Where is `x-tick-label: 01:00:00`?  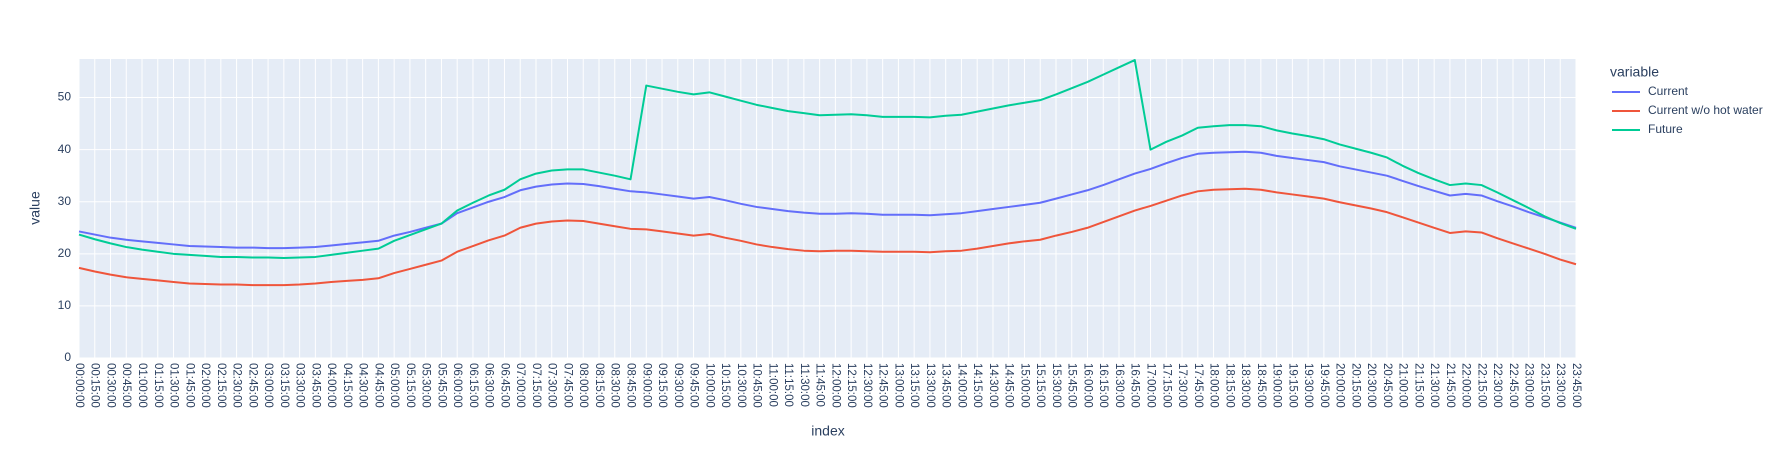
x-tick-label: 01:00:00 is located at coordinates (142, 385).